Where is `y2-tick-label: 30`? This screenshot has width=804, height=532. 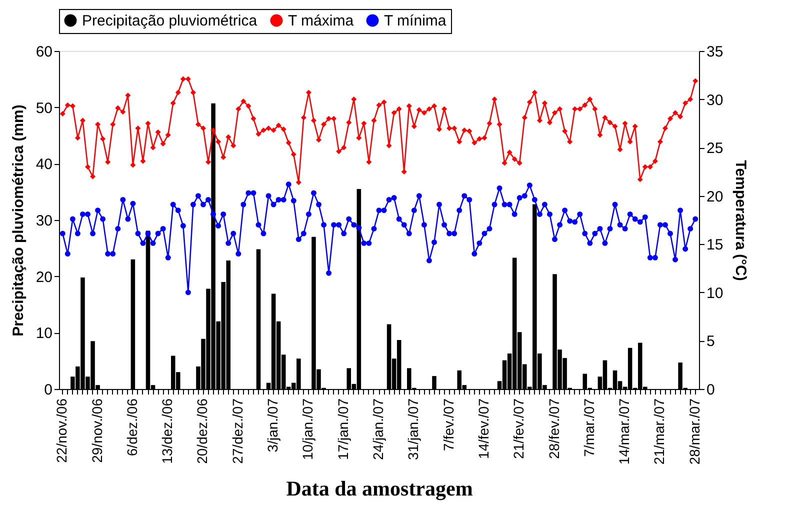
y2-tick-label: 30 is located at coordinates (715, 100).